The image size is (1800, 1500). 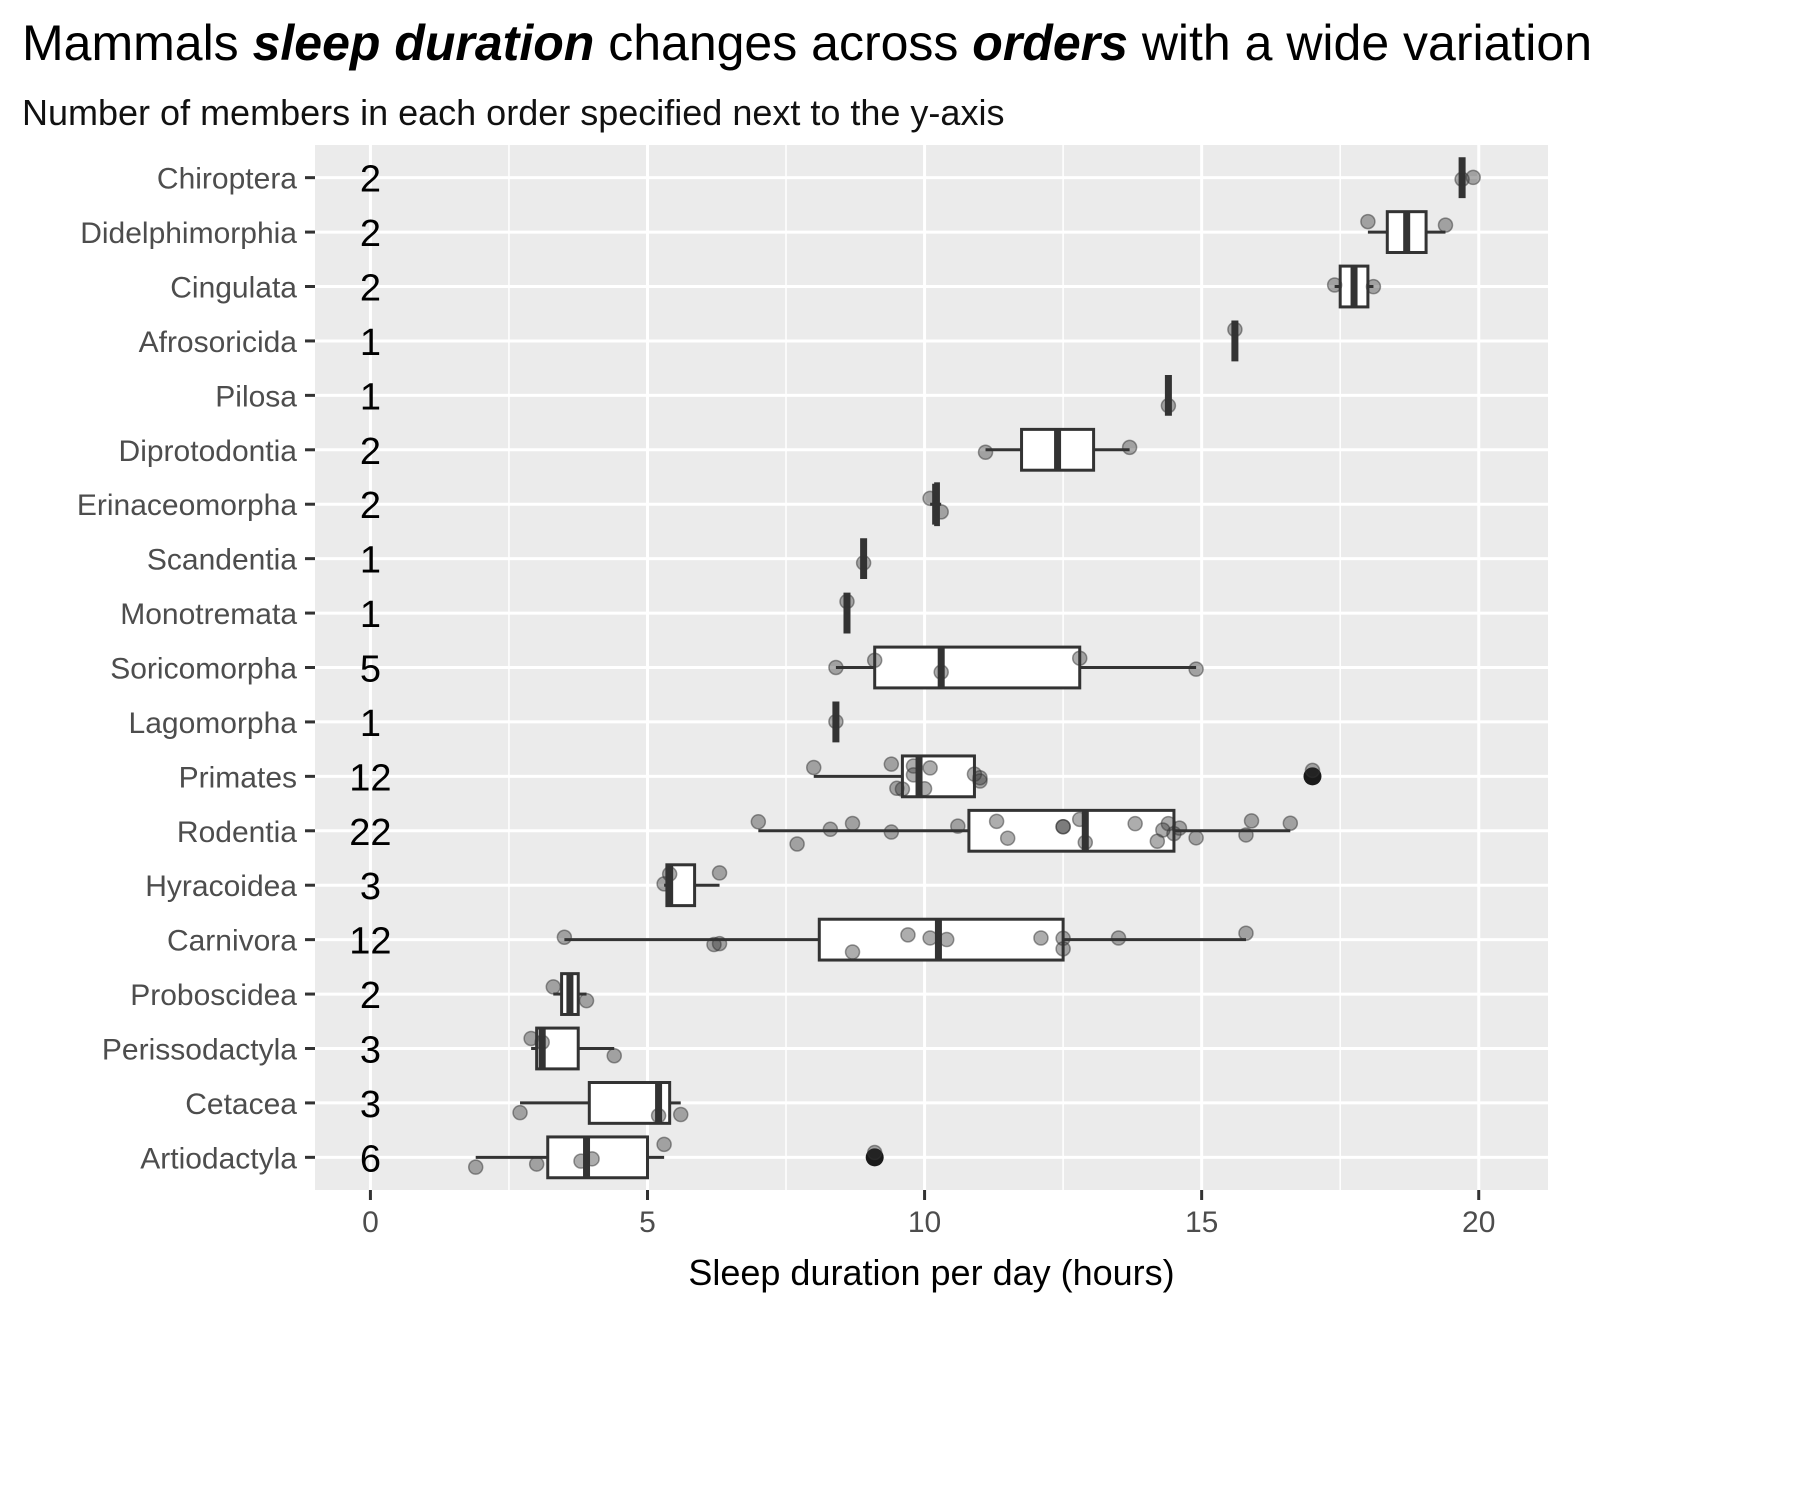 I want to click on y-tick-label: Primates, so click(x=238, y=777).